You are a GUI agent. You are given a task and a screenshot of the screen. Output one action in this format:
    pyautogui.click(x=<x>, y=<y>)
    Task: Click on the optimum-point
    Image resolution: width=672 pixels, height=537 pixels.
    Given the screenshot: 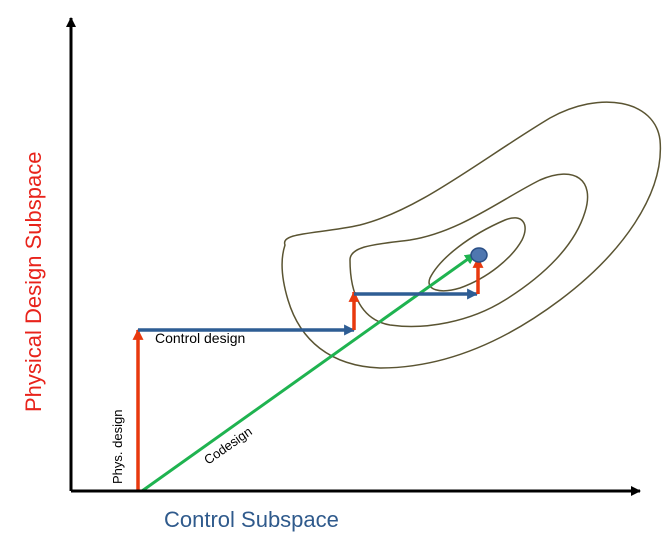 What is the action you would take?
    pyautogui.click(x=479, y=255)
    